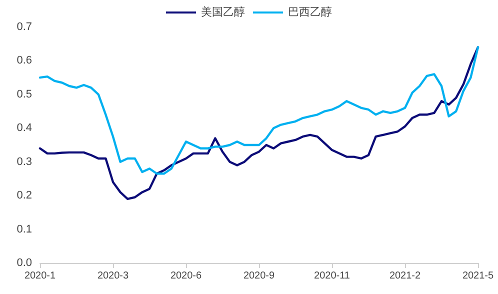 This screenshot has width=498, height=294. Describe the element at coordinates (24, 60) in the screenshot. I see `y-tick-label: 0.6` at that location.